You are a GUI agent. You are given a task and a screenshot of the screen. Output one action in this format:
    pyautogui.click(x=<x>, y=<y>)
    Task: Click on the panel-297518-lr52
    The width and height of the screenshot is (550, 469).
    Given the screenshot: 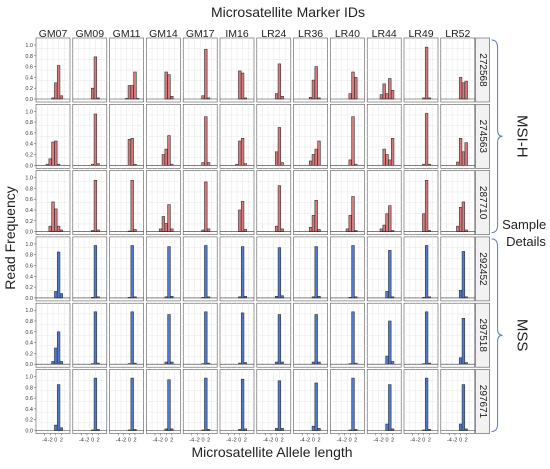 What is the action you would take?
    pyautogui.click(x=458, y=335)
    